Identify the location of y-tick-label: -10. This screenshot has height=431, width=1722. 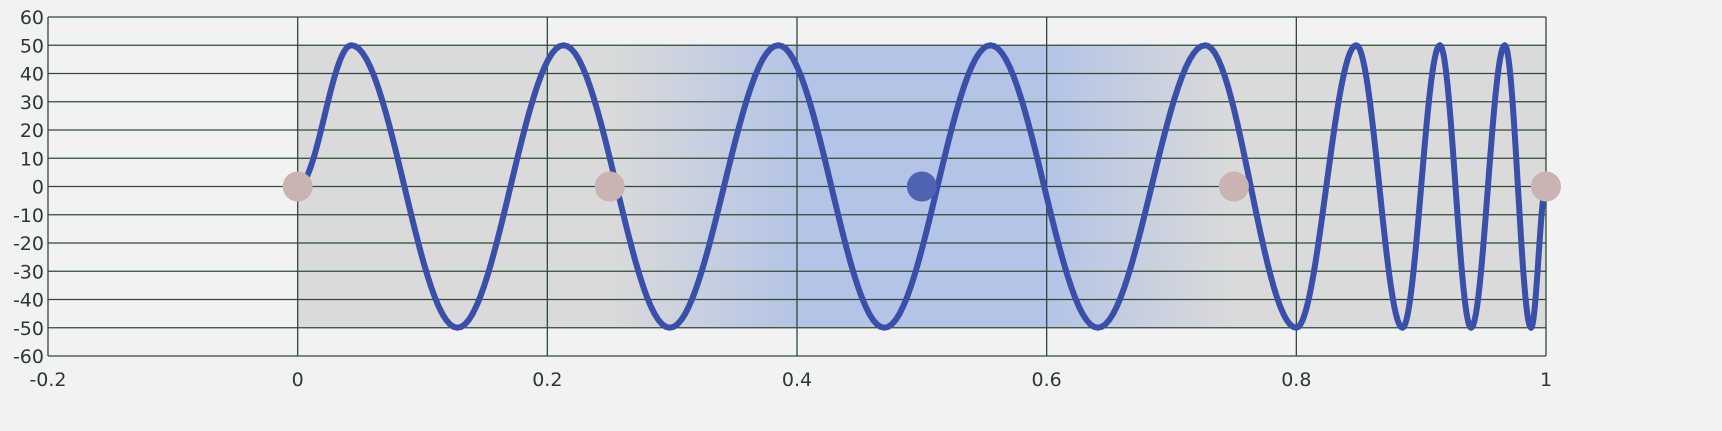
(28, 216).